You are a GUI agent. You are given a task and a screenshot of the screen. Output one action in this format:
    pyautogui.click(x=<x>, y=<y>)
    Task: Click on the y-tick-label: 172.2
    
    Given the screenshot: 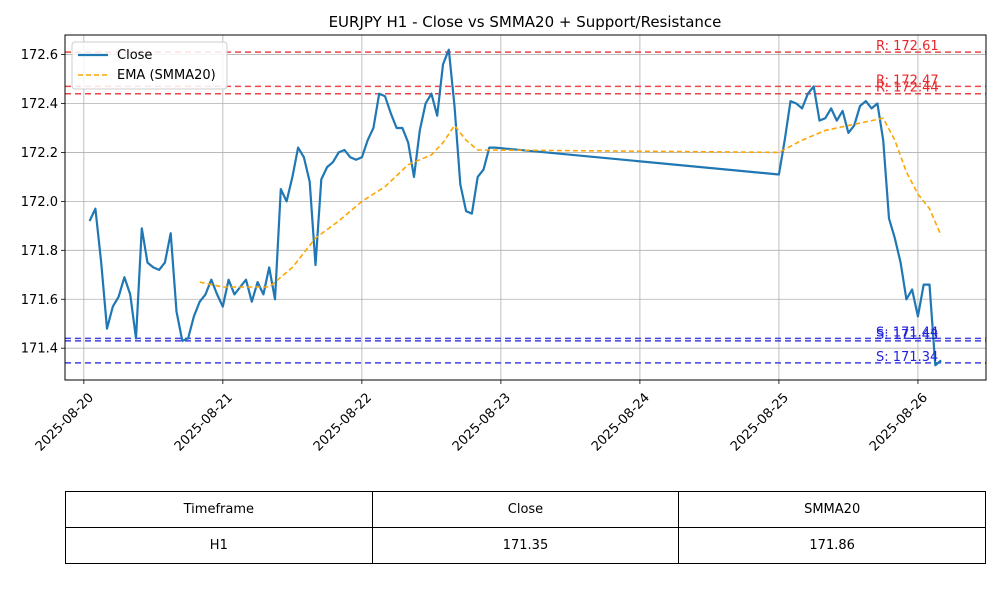 What is the action you would take?
    pyautogui.click(x=39, y=153)
    